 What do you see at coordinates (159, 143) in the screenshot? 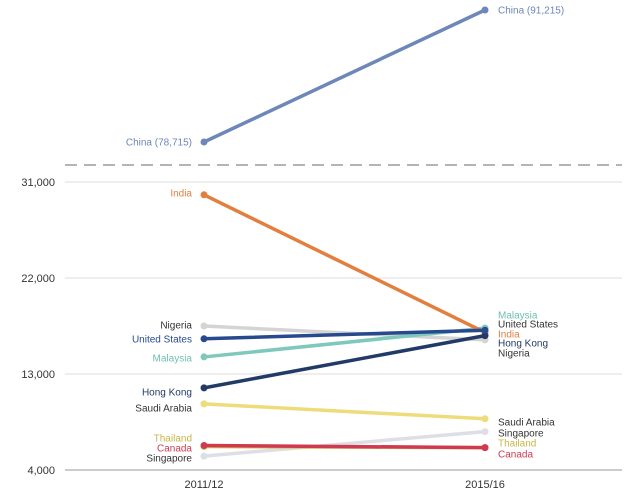
I see `left-label-china: China (78,715)` at bounding box center [159, 143].